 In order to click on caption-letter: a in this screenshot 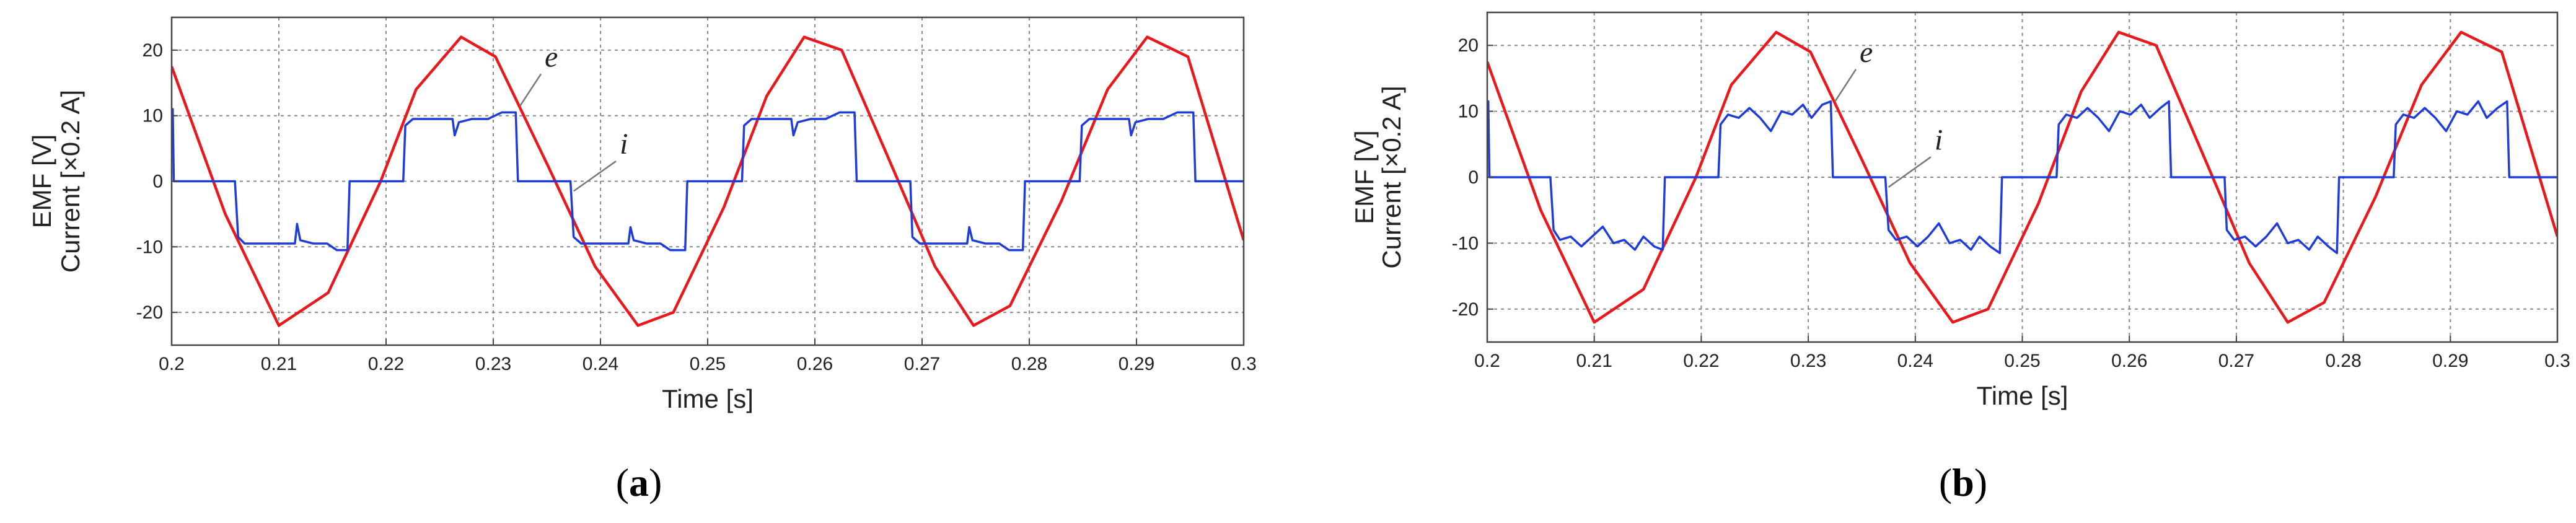, I will do `click(639, 482)`.